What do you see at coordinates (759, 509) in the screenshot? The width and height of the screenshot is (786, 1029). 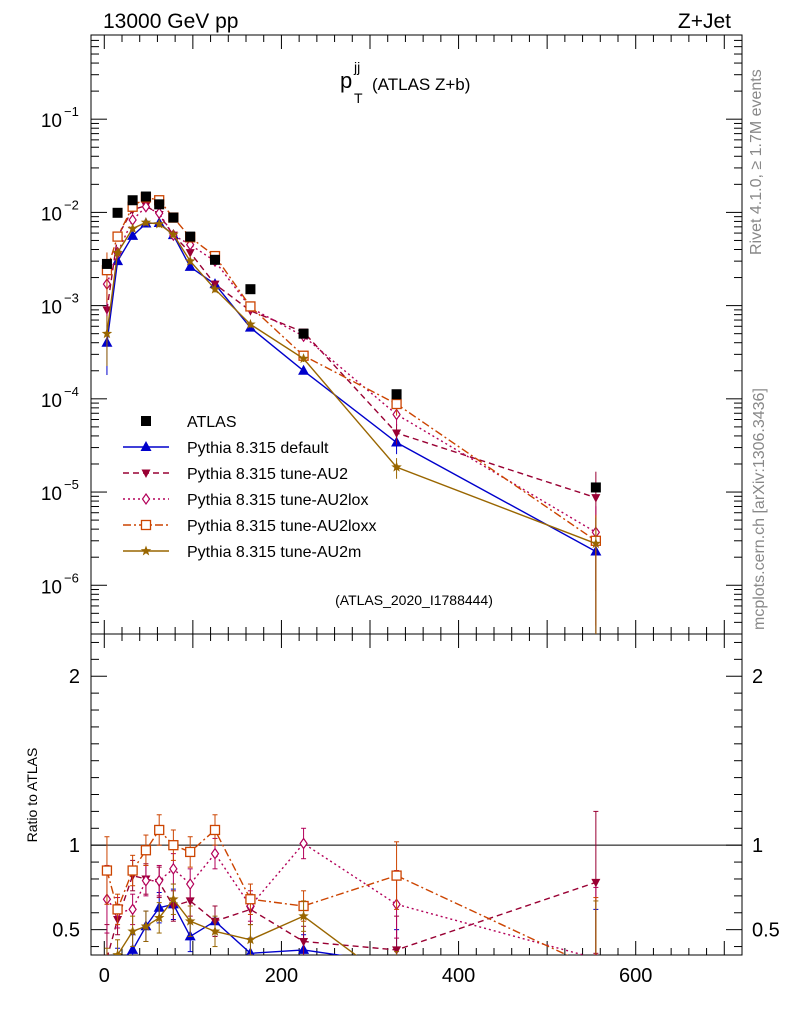 I see `mcplots-label: mcplots.cern.ch [arXiv:1306.3436]` at bounding box center [759, 509].